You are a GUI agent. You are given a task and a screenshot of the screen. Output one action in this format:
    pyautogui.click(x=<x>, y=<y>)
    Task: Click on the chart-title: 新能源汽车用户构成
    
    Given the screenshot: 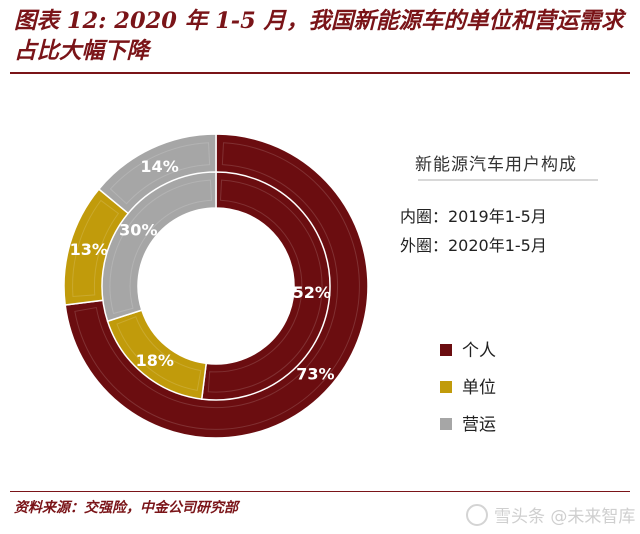 What is the action you would take?
    pyautogui.click(x=496, y=165)
    